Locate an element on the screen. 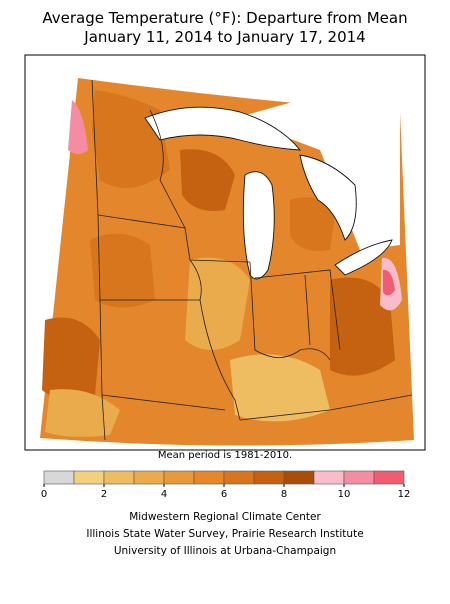 This screenshot has width=450, height=604. lake-erie is located at coordinates (363, 257).